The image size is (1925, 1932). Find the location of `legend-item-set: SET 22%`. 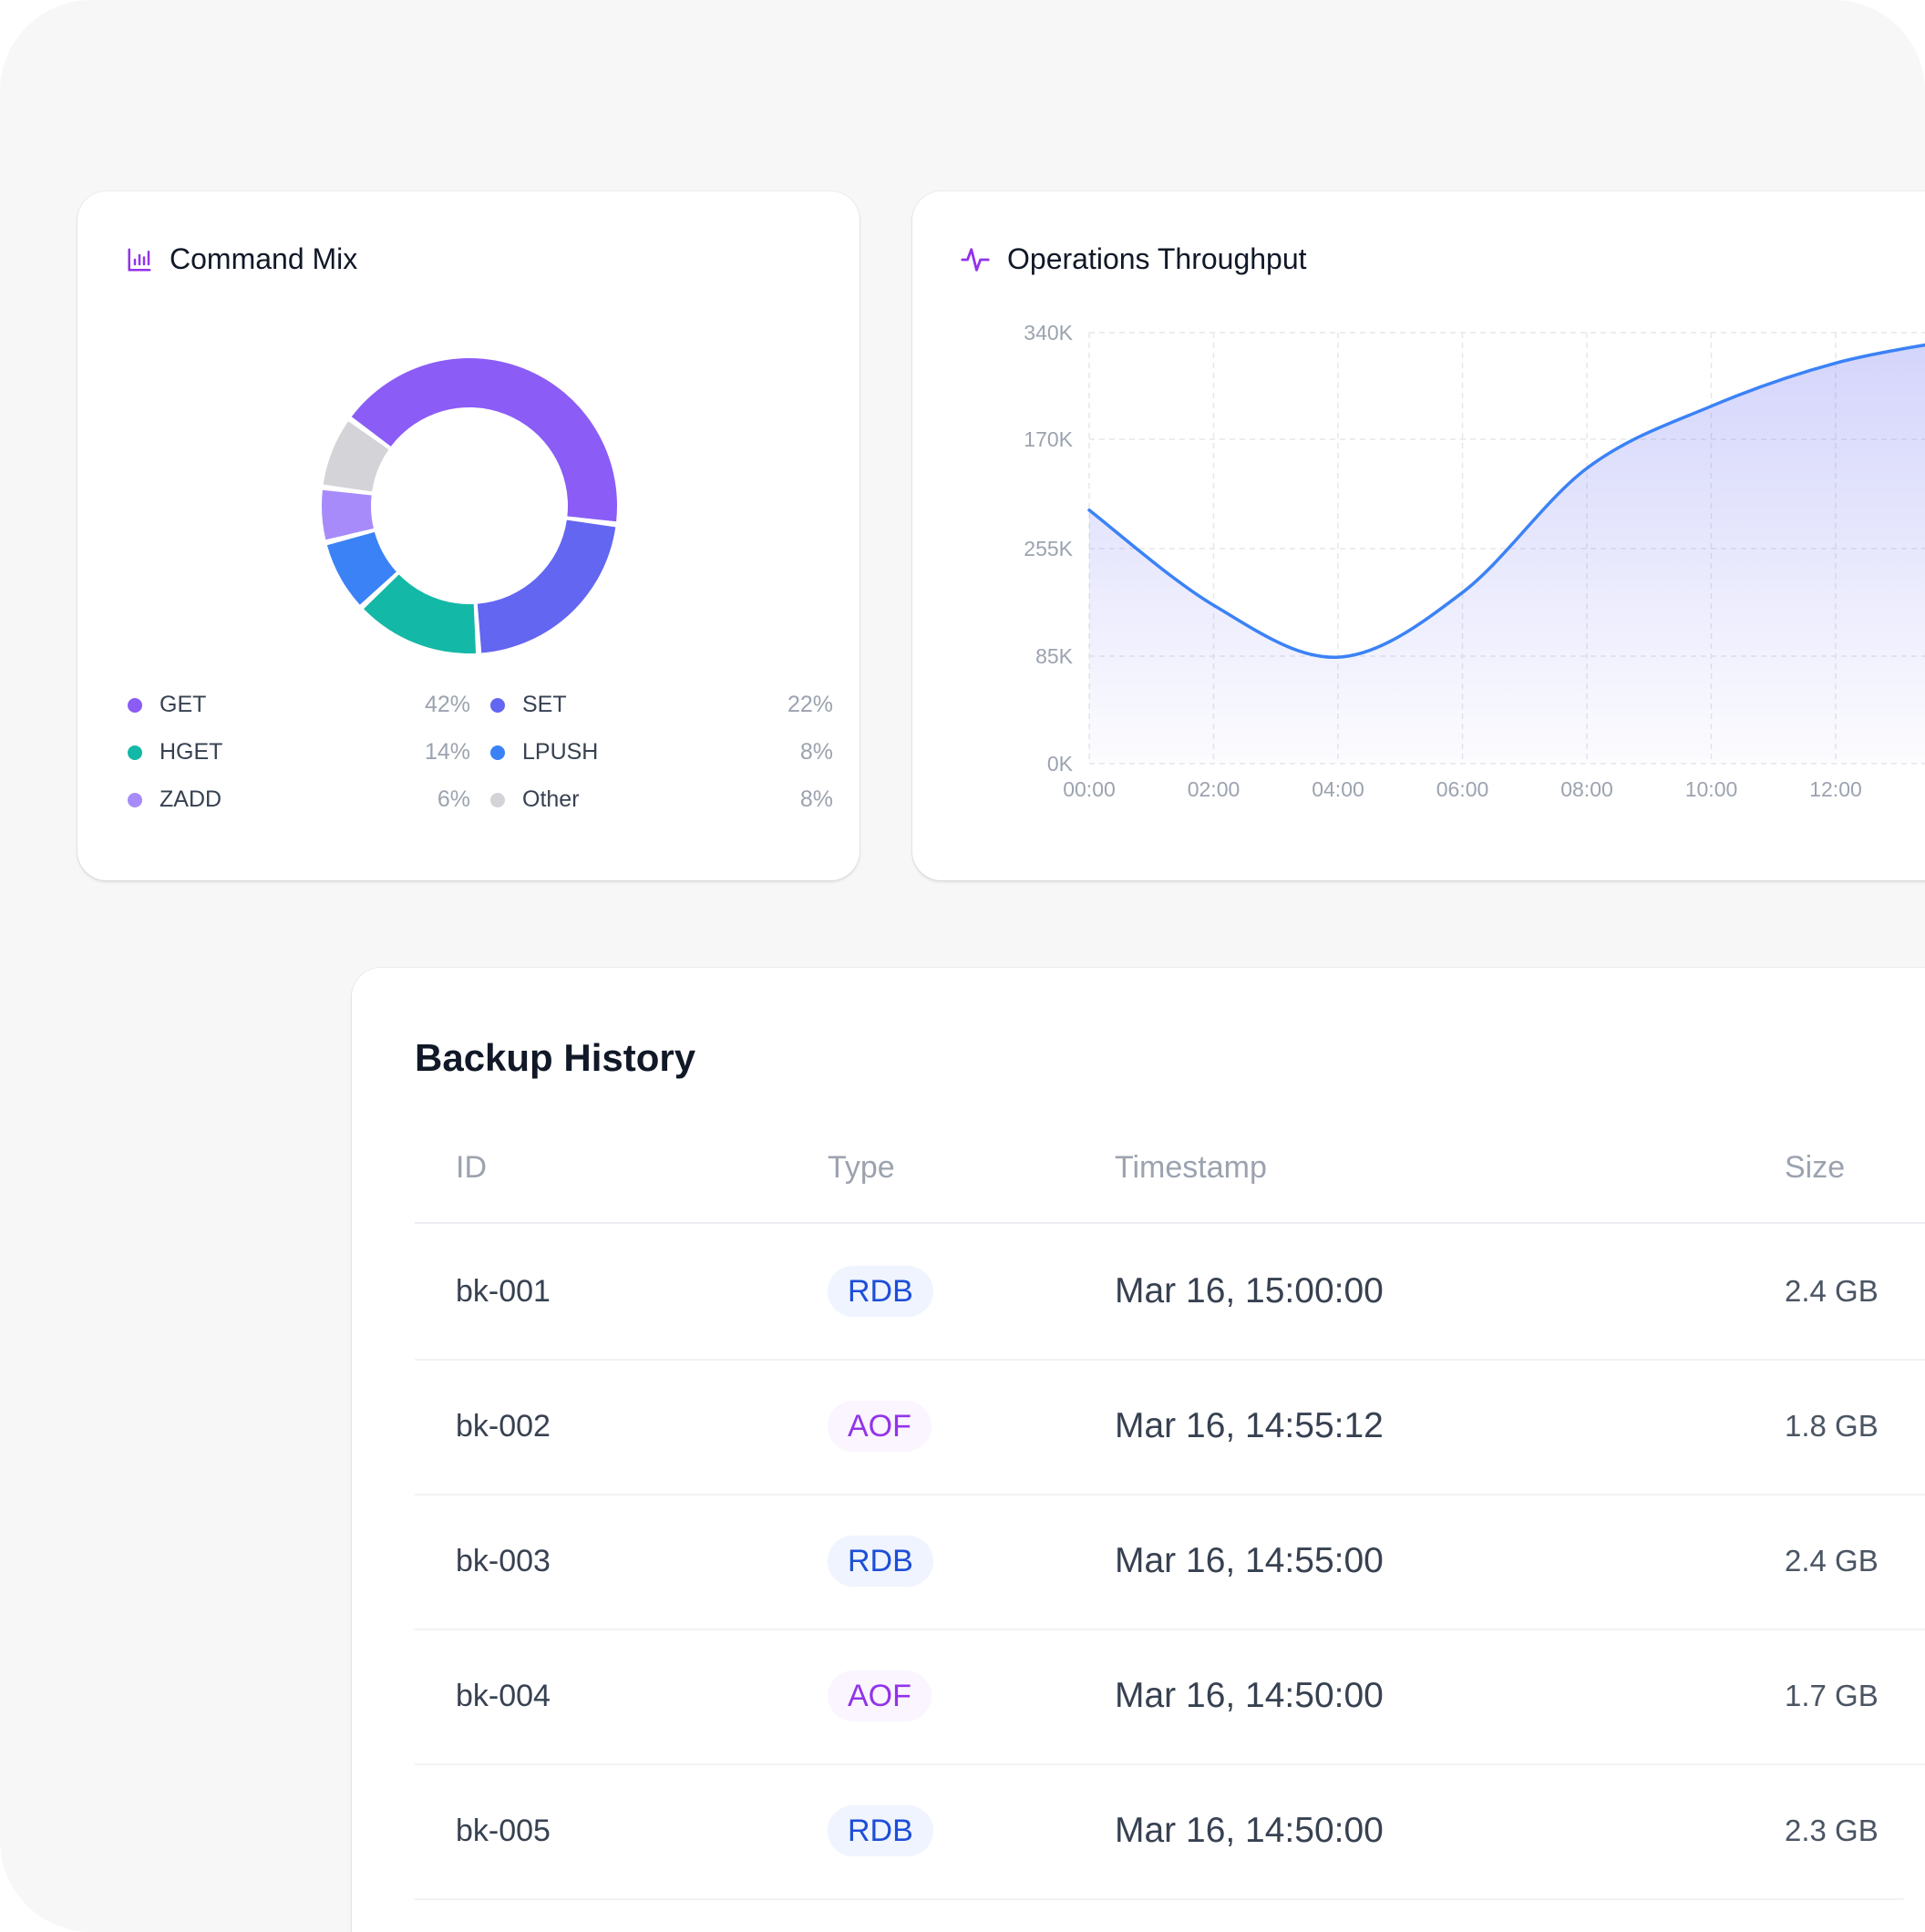

legend-item-set: SET 22% is located at coordinates (661, 705).